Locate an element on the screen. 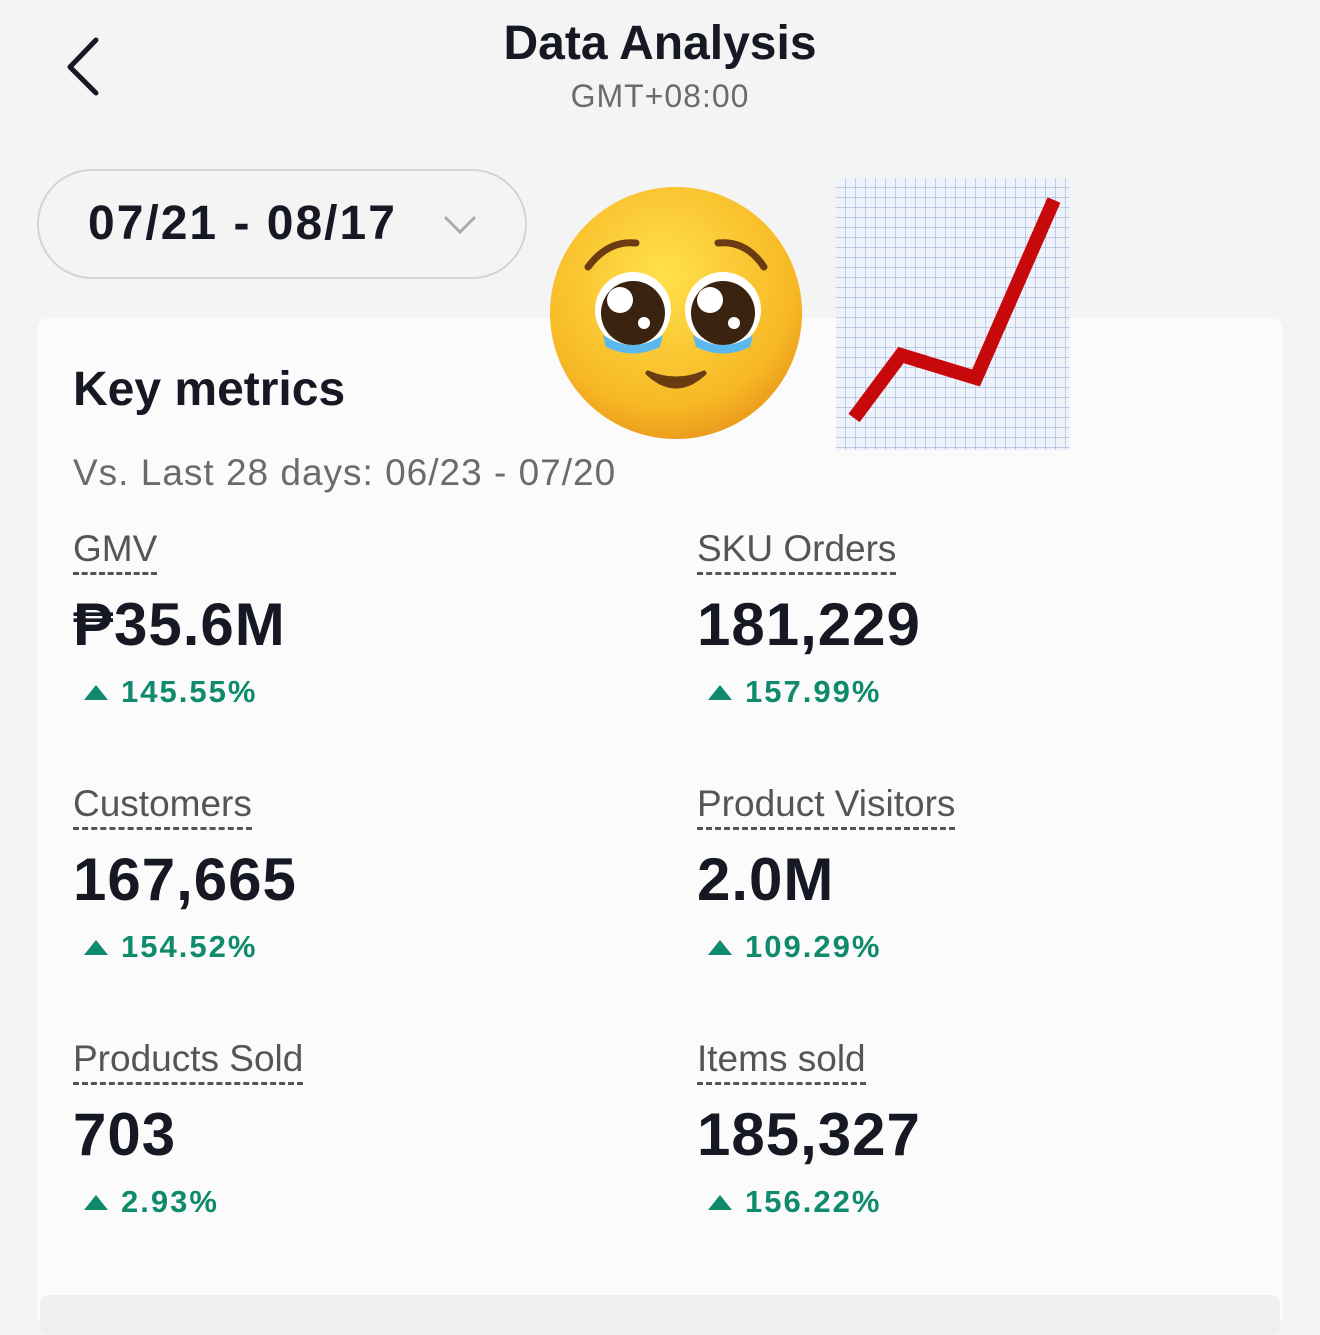  date-picker is located at coordinates (282, 224).